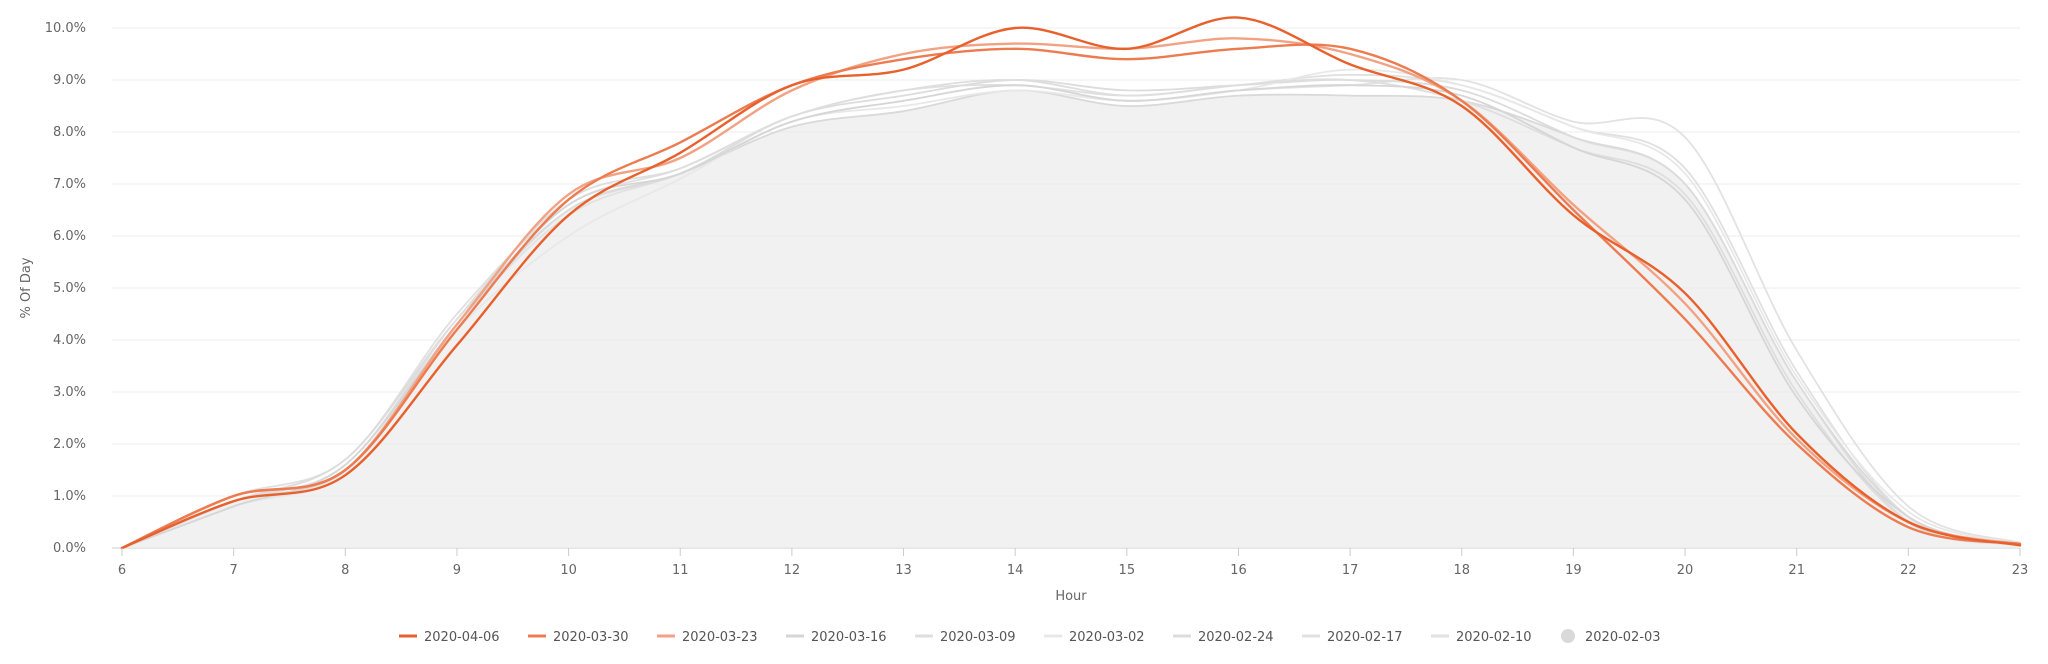 The image size is (2048, 664). What do you see at coordinates (849, 637) in the screenshot?
I see `legend-label: 2020-03-16` at bounding box center [849, 637].